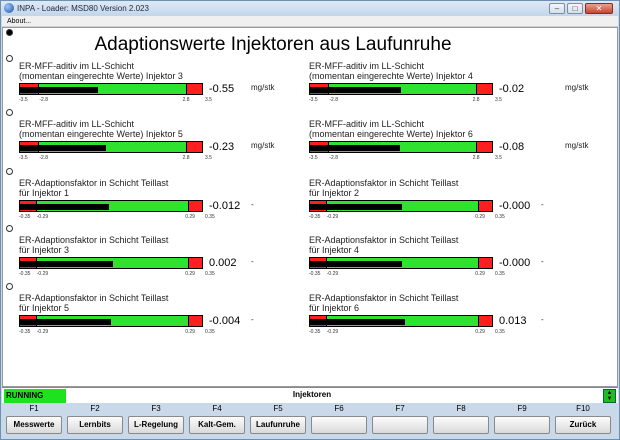 This screenshot has height=440, width=620. Describe the element at coordinates (119, 159) in the screenshot. I see `gauge-ticks: -3.5 -2.8 2.8 3.5` at that location.